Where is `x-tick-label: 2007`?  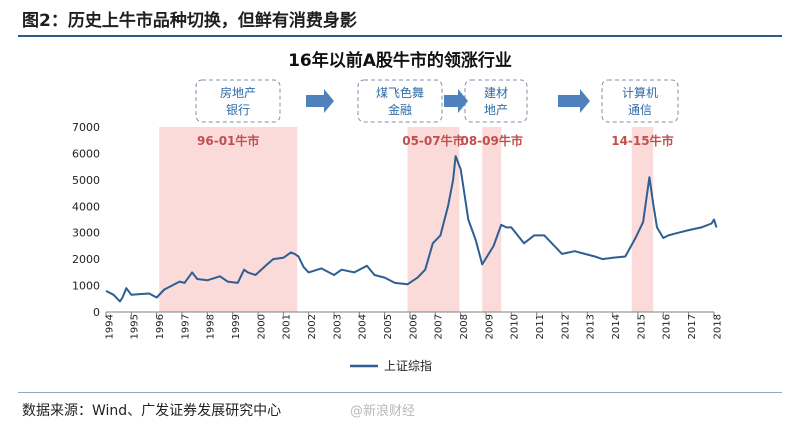 x-tick-label: 2007 is located at coordinates (439, 326).